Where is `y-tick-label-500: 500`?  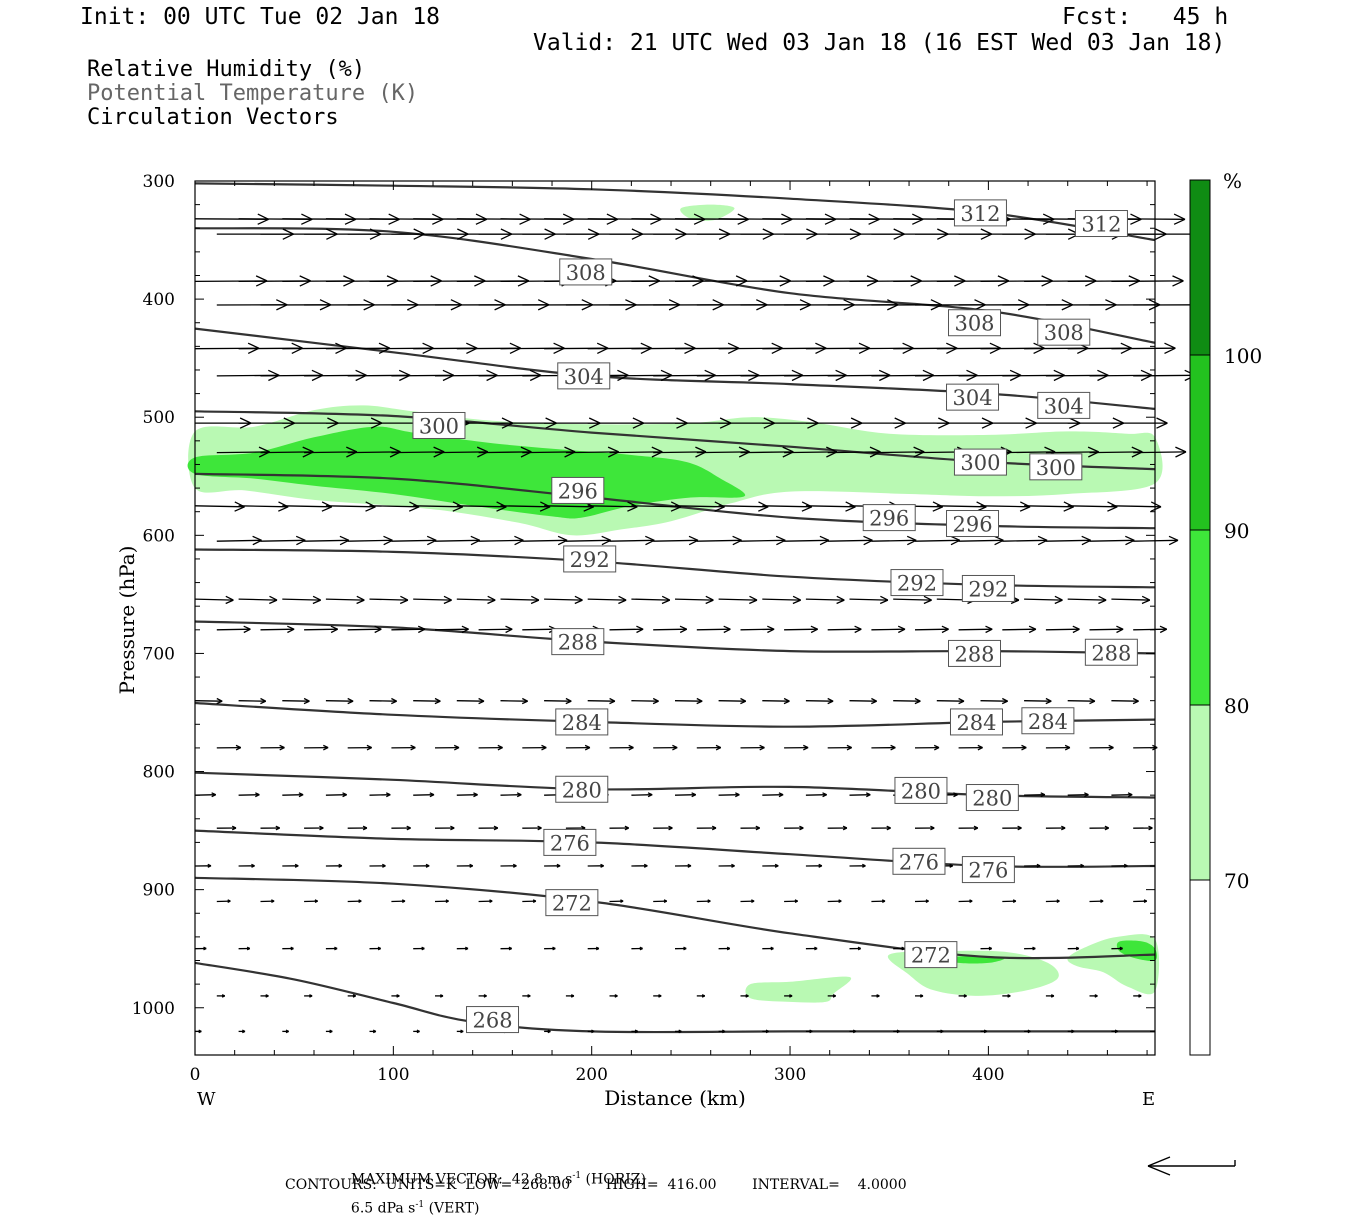
y-tick-label-500: 500 is located at coordinates (159, 418).